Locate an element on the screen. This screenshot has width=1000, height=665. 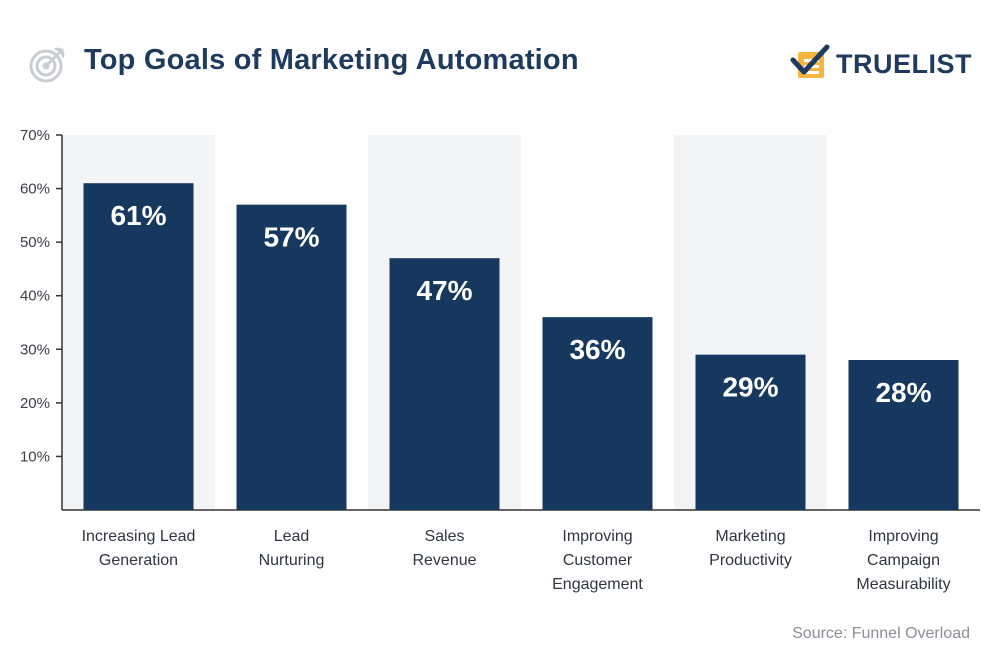
brand-name: TRUELIST is located at coordinates (904, 63).